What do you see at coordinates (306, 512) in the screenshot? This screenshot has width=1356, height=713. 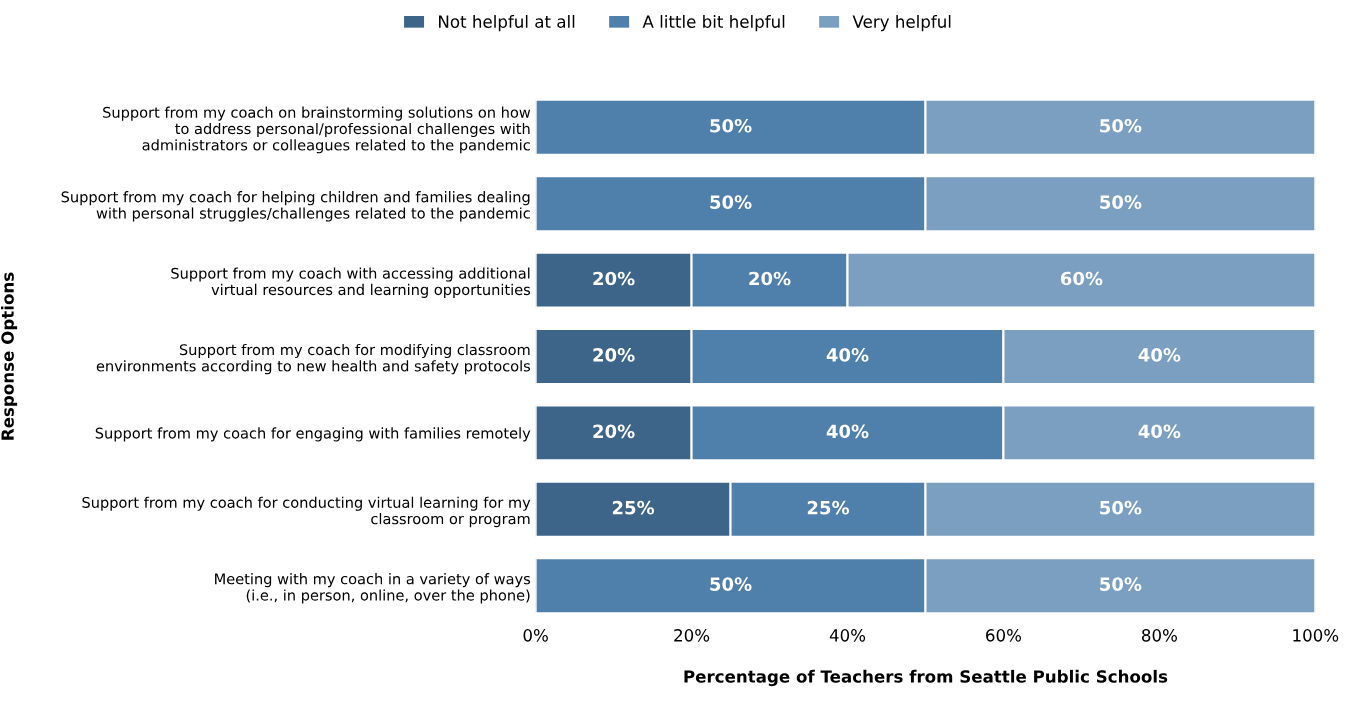 I see `y-tick-label: Support from my coach for conducting virtual learning for my classroom or program` at bounding box center [306, 512].